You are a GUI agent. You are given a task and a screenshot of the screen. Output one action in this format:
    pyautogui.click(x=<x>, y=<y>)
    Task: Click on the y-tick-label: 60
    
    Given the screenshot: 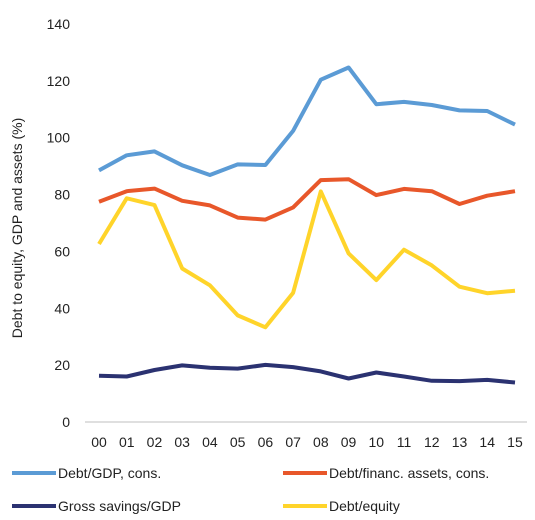 What is the action you would take?
    pyautogui.click(x=62, y=251)
    